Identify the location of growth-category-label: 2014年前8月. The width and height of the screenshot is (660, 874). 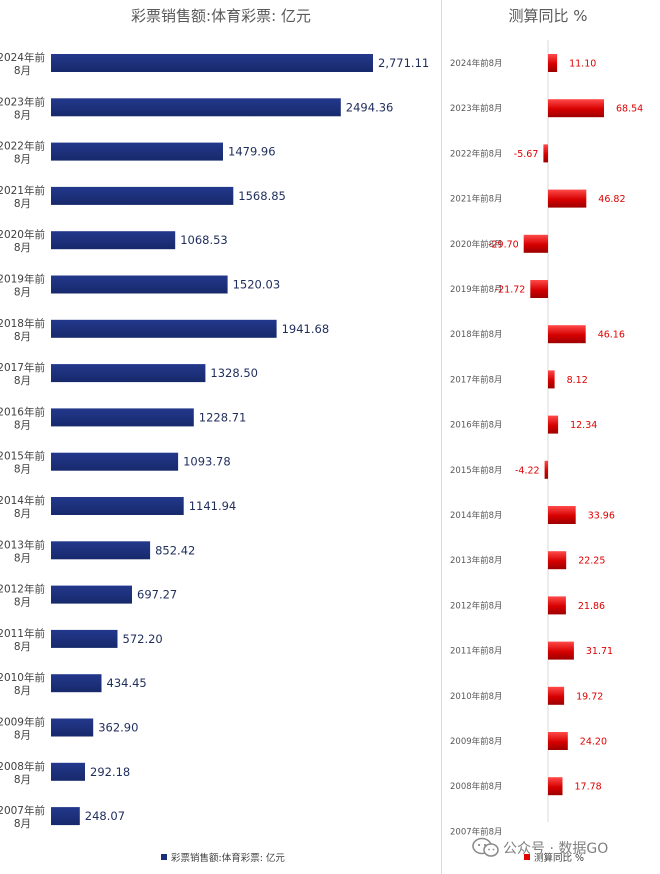
(476, 515).